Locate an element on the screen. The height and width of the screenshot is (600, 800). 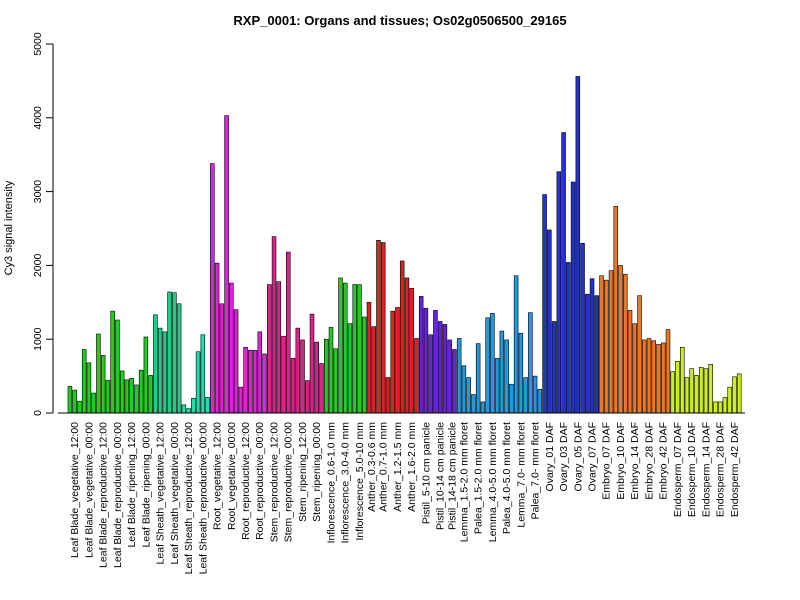
x-tick-label: Leaf Blade_ripening_12:00 is located at coordinates (132, 485).